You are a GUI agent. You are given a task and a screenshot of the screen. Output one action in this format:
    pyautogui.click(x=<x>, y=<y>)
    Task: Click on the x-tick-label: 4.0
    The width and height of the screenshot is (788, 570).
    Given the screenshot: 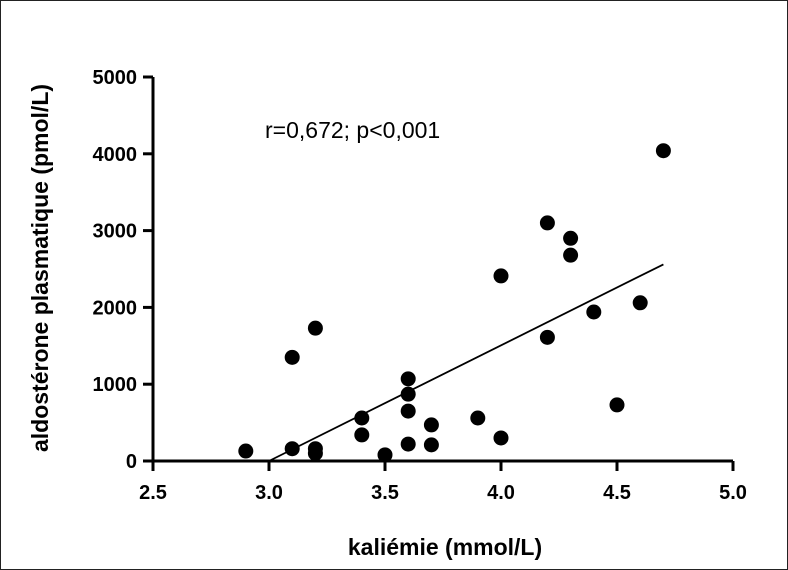 What is the action you would take?
    pyautogui.click(x=501, y=493)
    